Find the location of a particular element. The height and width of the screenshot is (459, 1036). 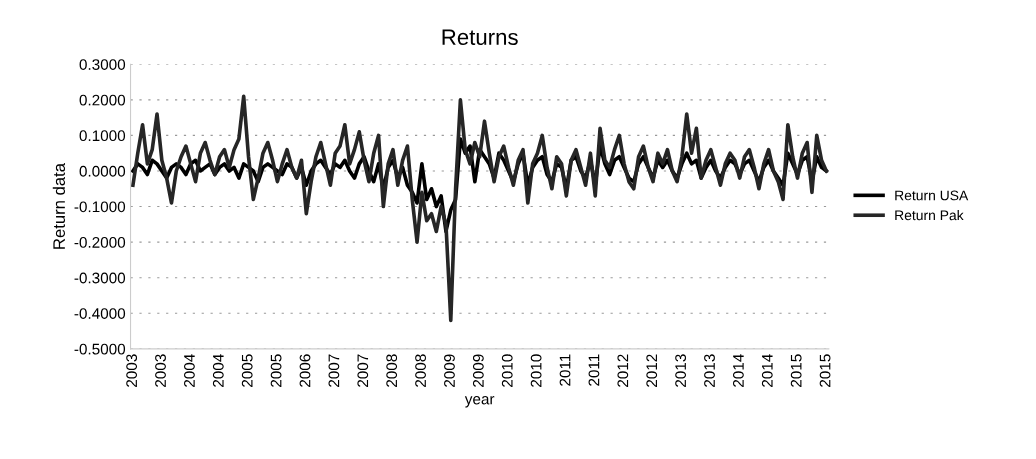

y-tick-label: 0.2000 is located at coordinates (102, 100).